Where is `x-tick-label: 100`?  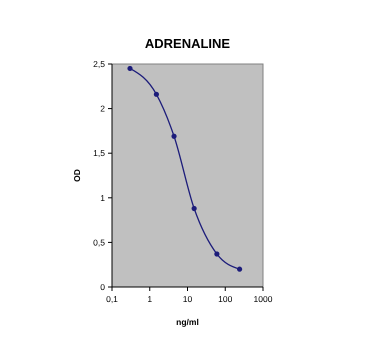 x-tick-label: 100 is located at coordinates (225, 299).